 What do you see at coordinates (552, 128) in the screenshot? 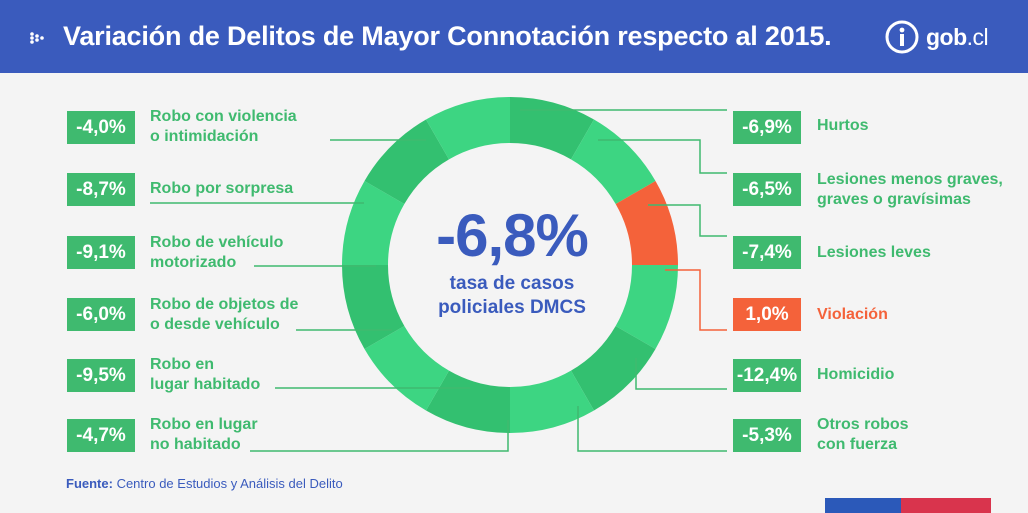
I see `ring-slice-hurtos` at bounding box center [552, 128].